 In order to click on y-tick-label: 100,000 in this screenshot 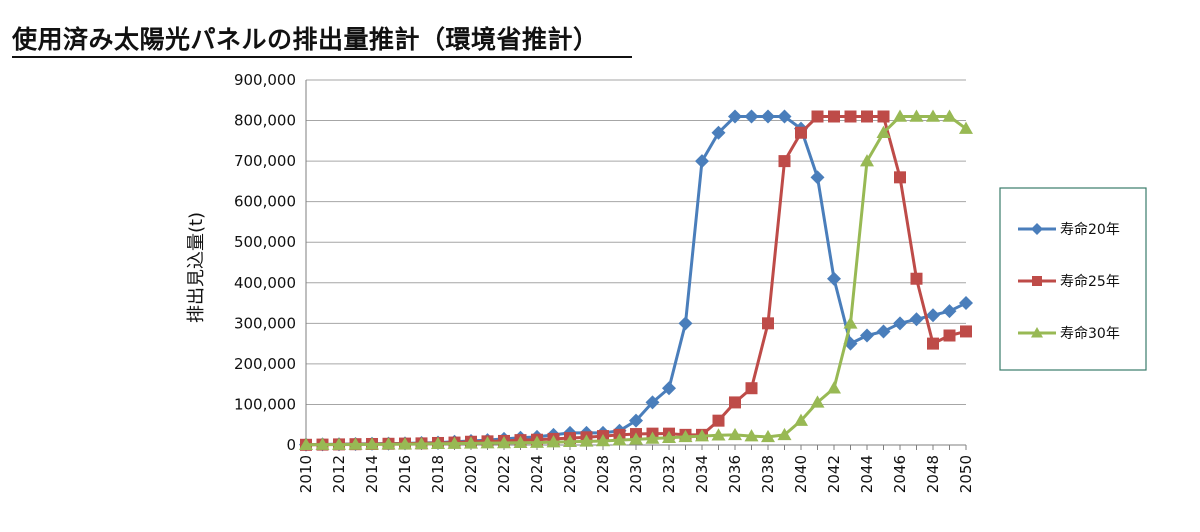, I will do `click(265, 404)`.